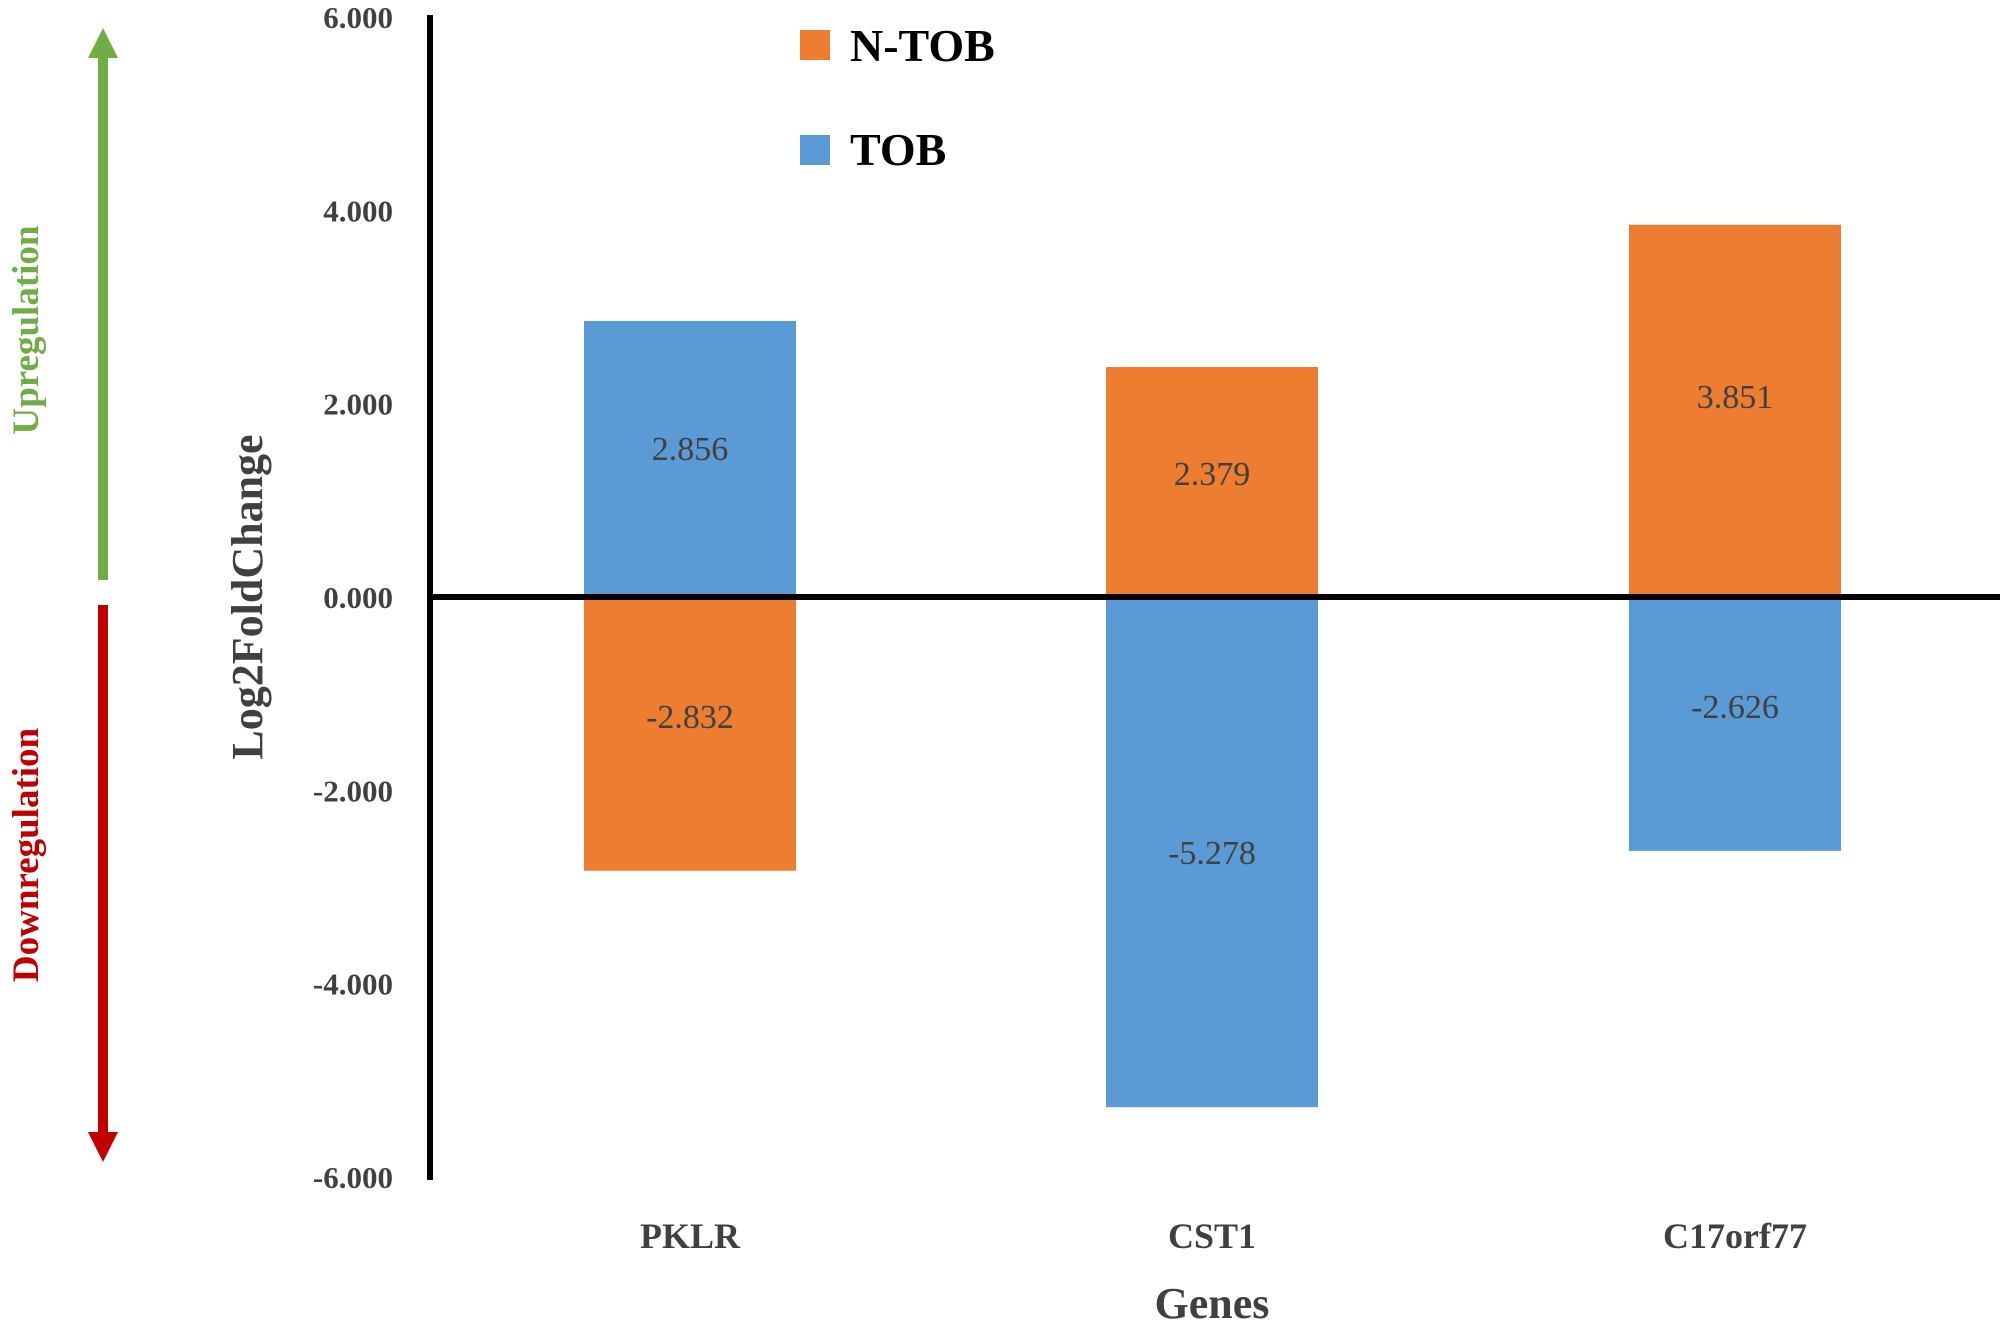 The width and height of the screenshot is (2000, 1325). What do you see at coordinates (26, 854) in the screenshot?
I see `downregulation-label: Downregulation` at bounding box center [26, 854].